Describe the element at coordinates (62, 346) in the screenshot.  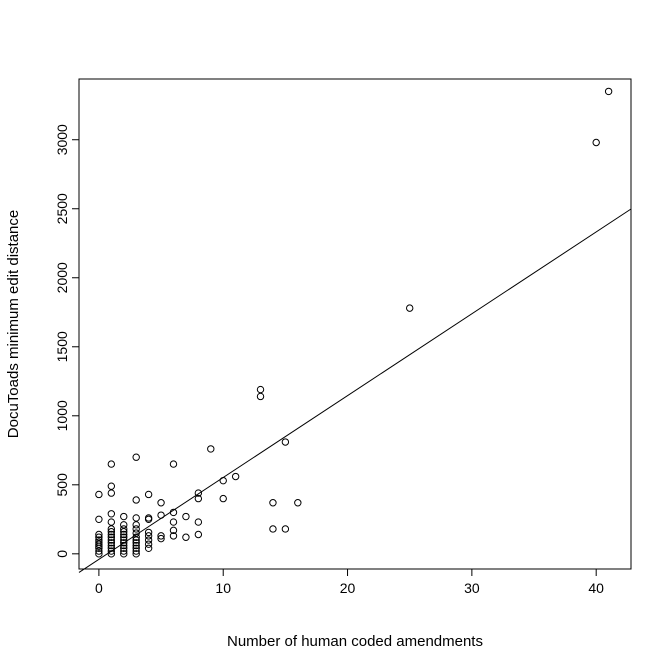
I see `y-tick-label: 1500` at that location.